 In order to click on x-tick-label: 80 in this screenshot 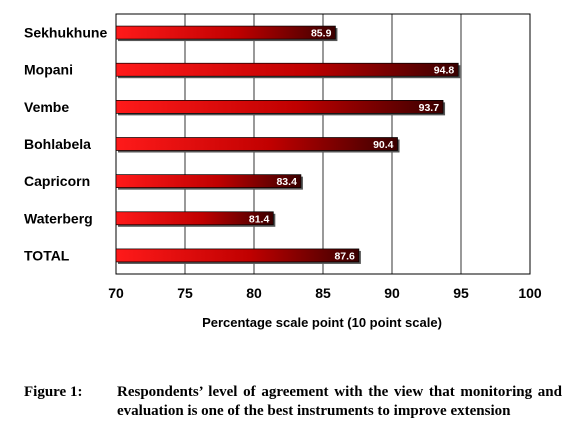, I will do `click(254, 293)`.